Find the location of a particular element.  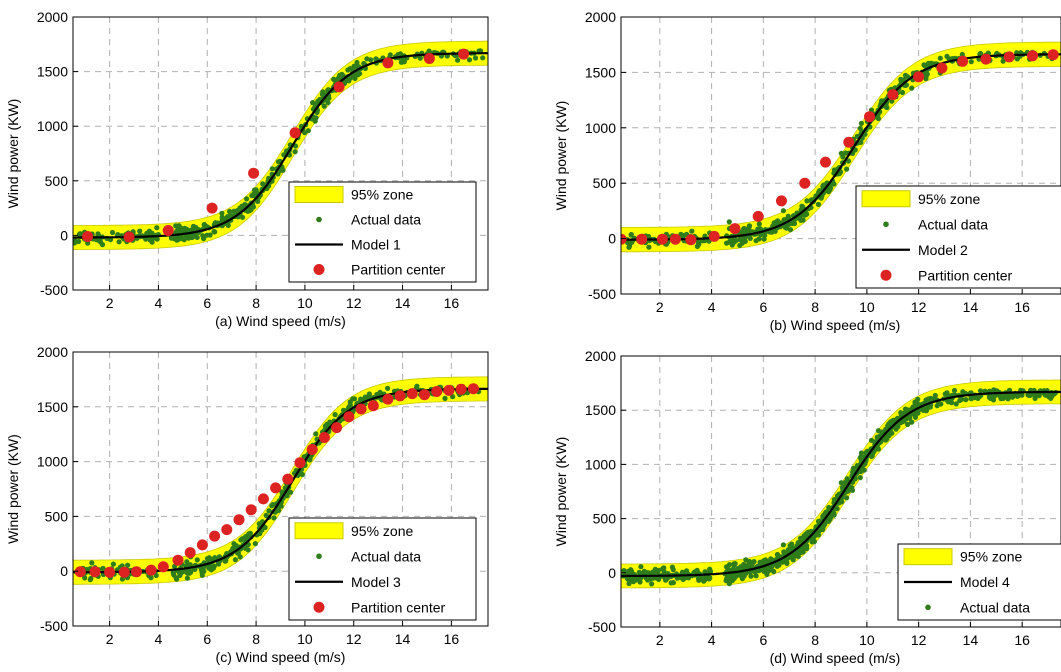

y-tick-label: -500 is located at coordinates (602, 627).